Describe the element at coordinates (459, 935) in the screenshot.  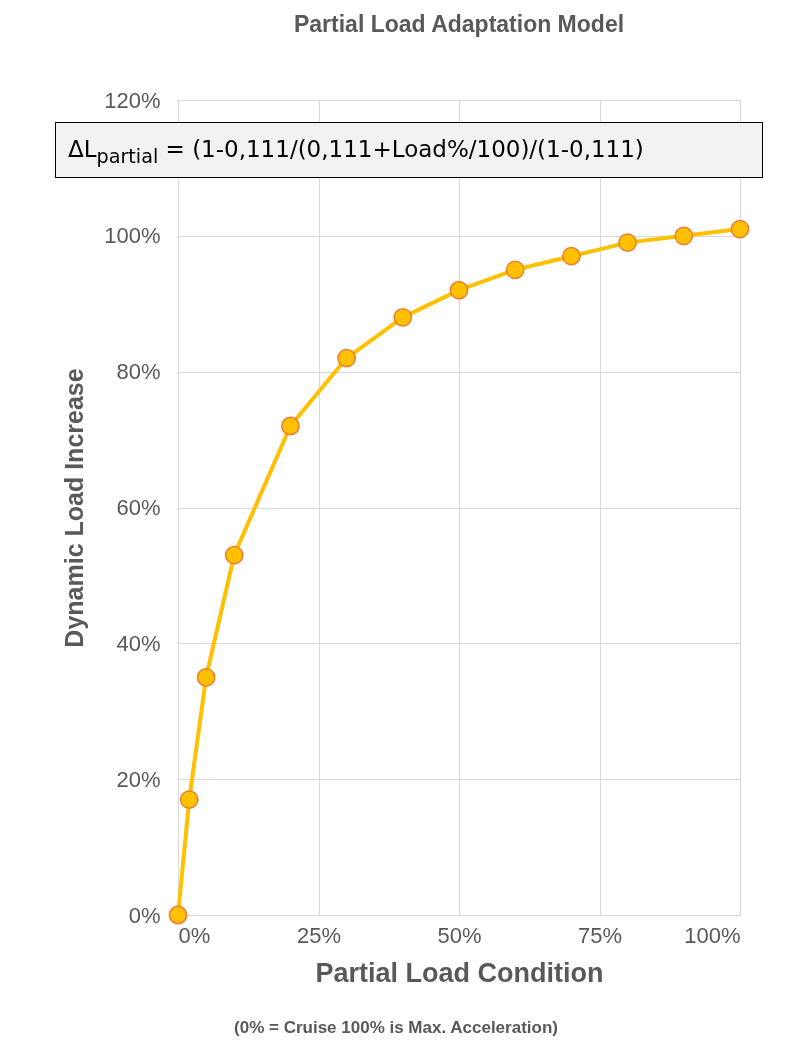
I see `x-tick-label: 50%` at that location.